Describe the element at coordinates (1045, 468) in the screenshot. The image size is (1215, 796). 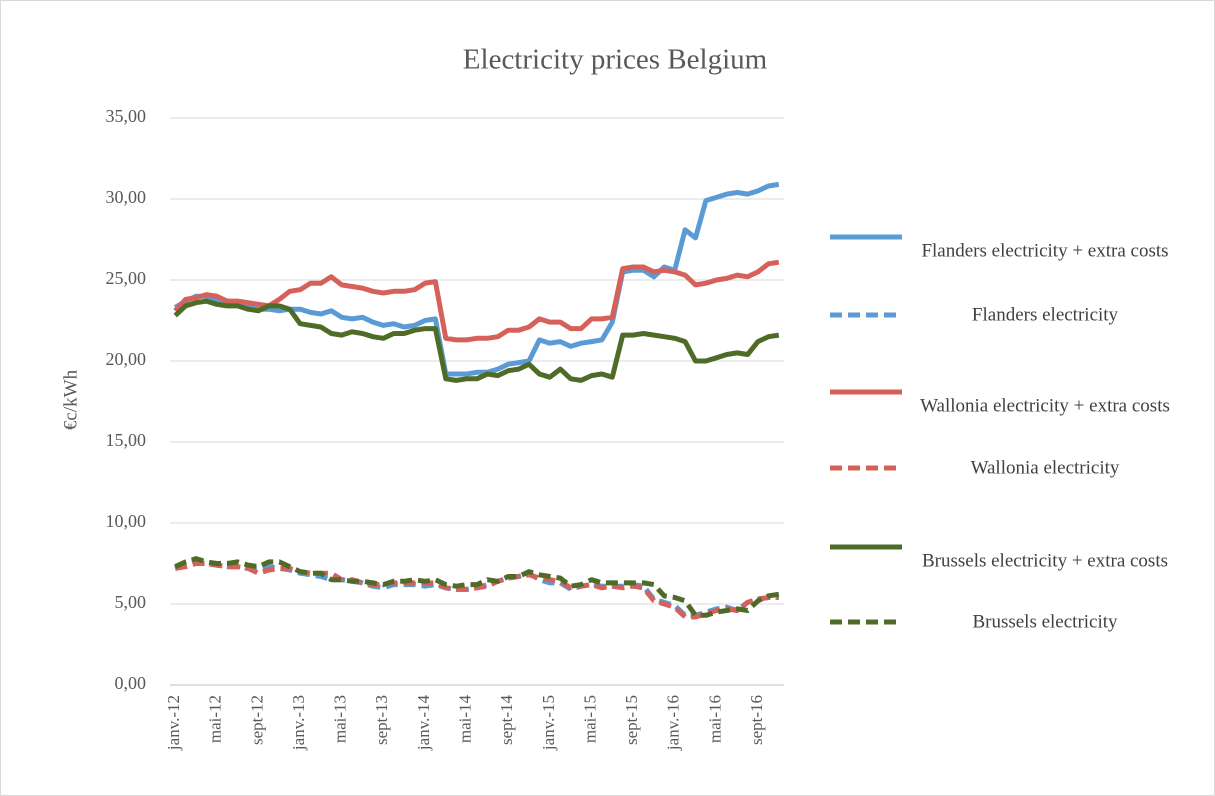
I see `legend-label: Wallonia electricity` at that location.